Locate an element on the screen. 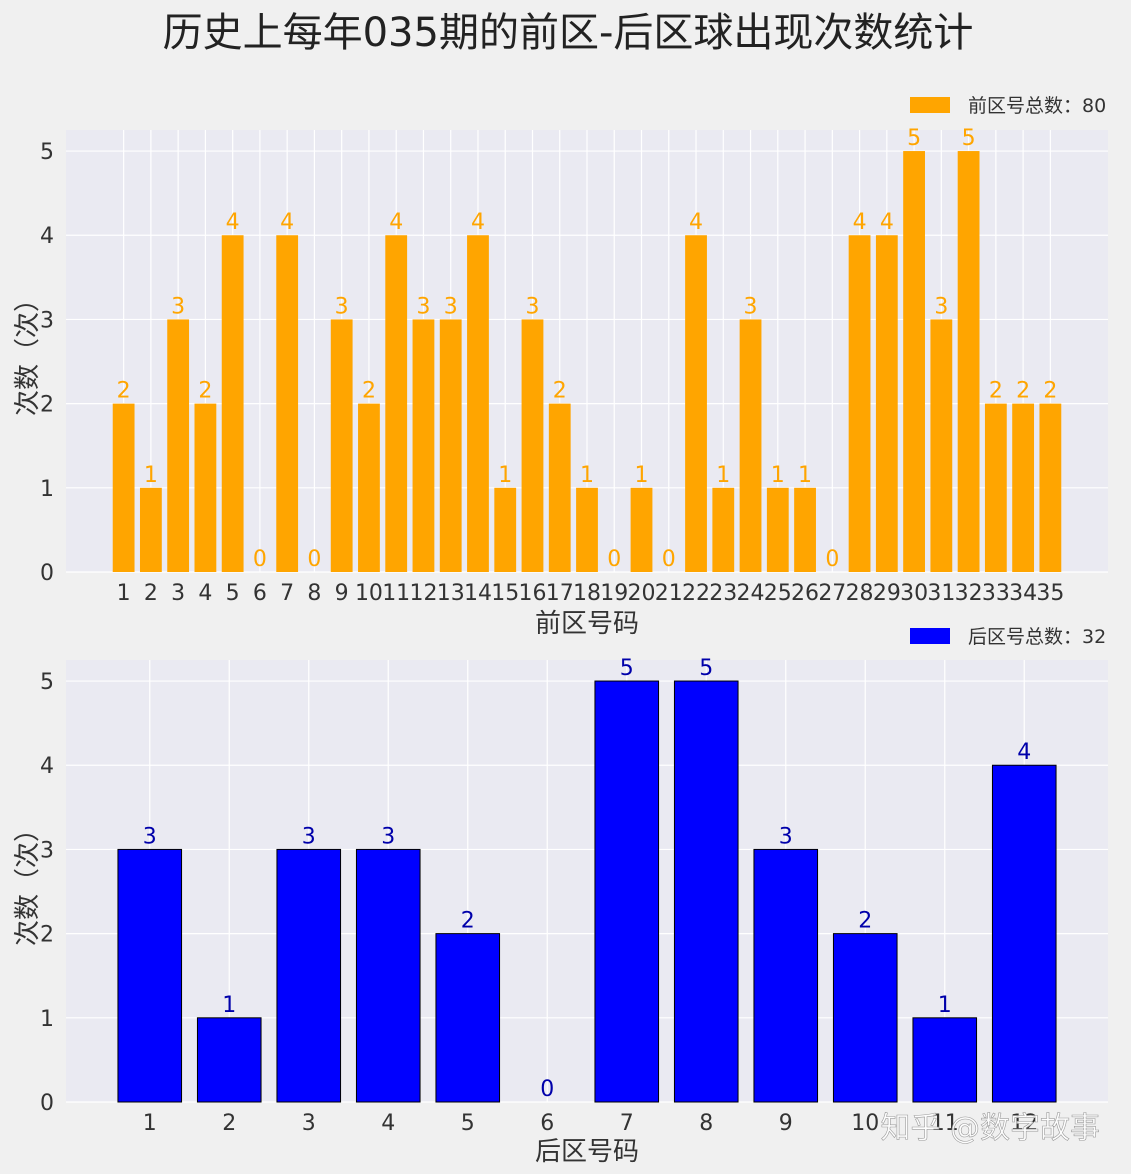 This screenshot has height=1174, width=1131. x-tick-label: 2 is located at coordinates (151, 593).